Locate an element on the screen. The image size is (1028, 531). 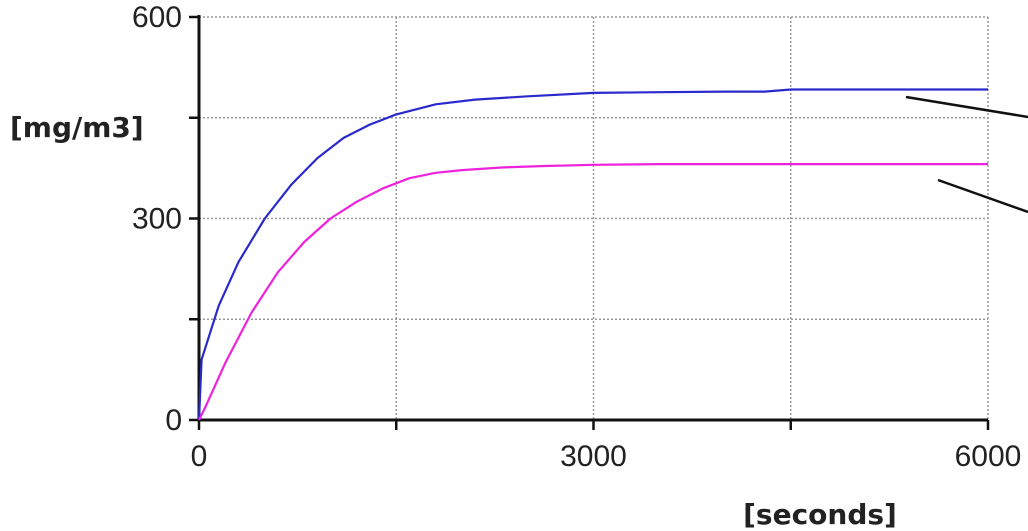
y-tick-label: 300 is located at coordinates (157, 219).